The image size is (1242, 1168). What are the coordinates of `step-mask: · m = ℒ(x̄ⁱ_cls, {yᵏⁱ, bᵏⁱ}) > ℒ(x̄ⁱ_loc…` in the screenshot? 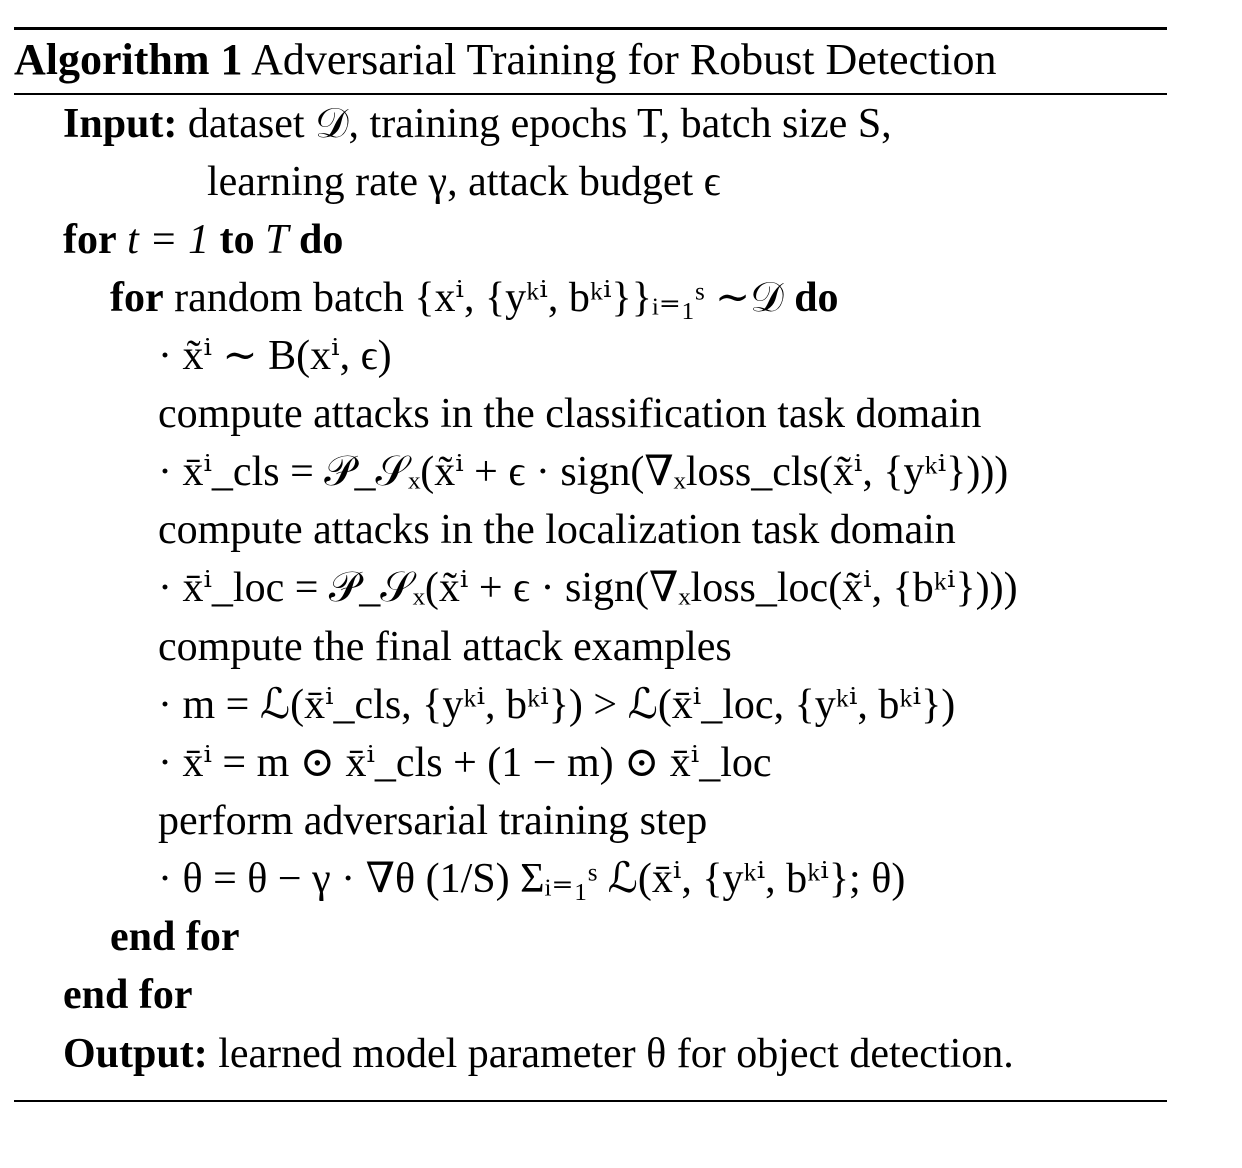 It's located at (557, 705).